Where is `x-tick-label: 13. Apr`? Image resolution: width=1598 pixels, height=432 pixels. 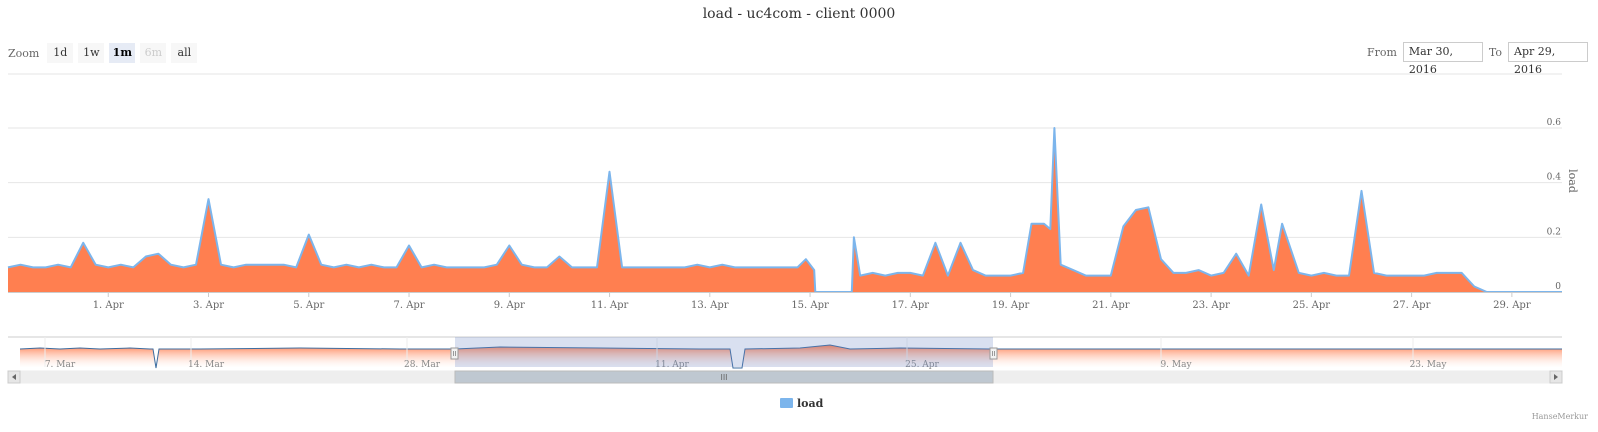 x-tick-label: 13. Apr is located at coordinates (710, 305).